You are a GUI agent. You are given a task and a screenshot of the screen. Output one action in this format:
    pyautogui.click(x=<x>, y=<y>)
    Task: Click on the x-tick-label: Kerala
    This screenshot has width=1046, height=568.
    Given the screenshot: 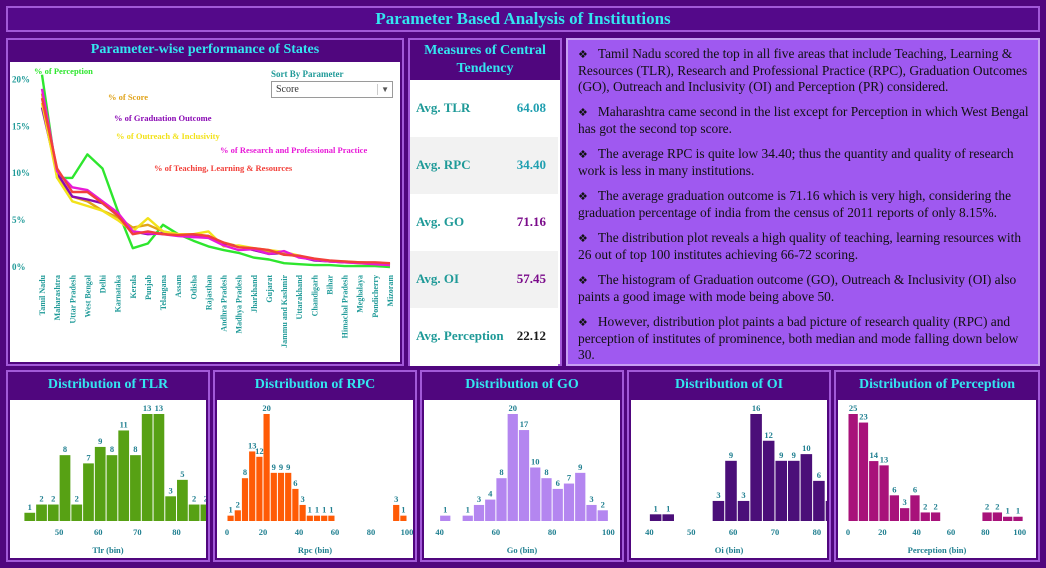 What is the action you would take?
    pyautogui.click(x=133, y=287)
    